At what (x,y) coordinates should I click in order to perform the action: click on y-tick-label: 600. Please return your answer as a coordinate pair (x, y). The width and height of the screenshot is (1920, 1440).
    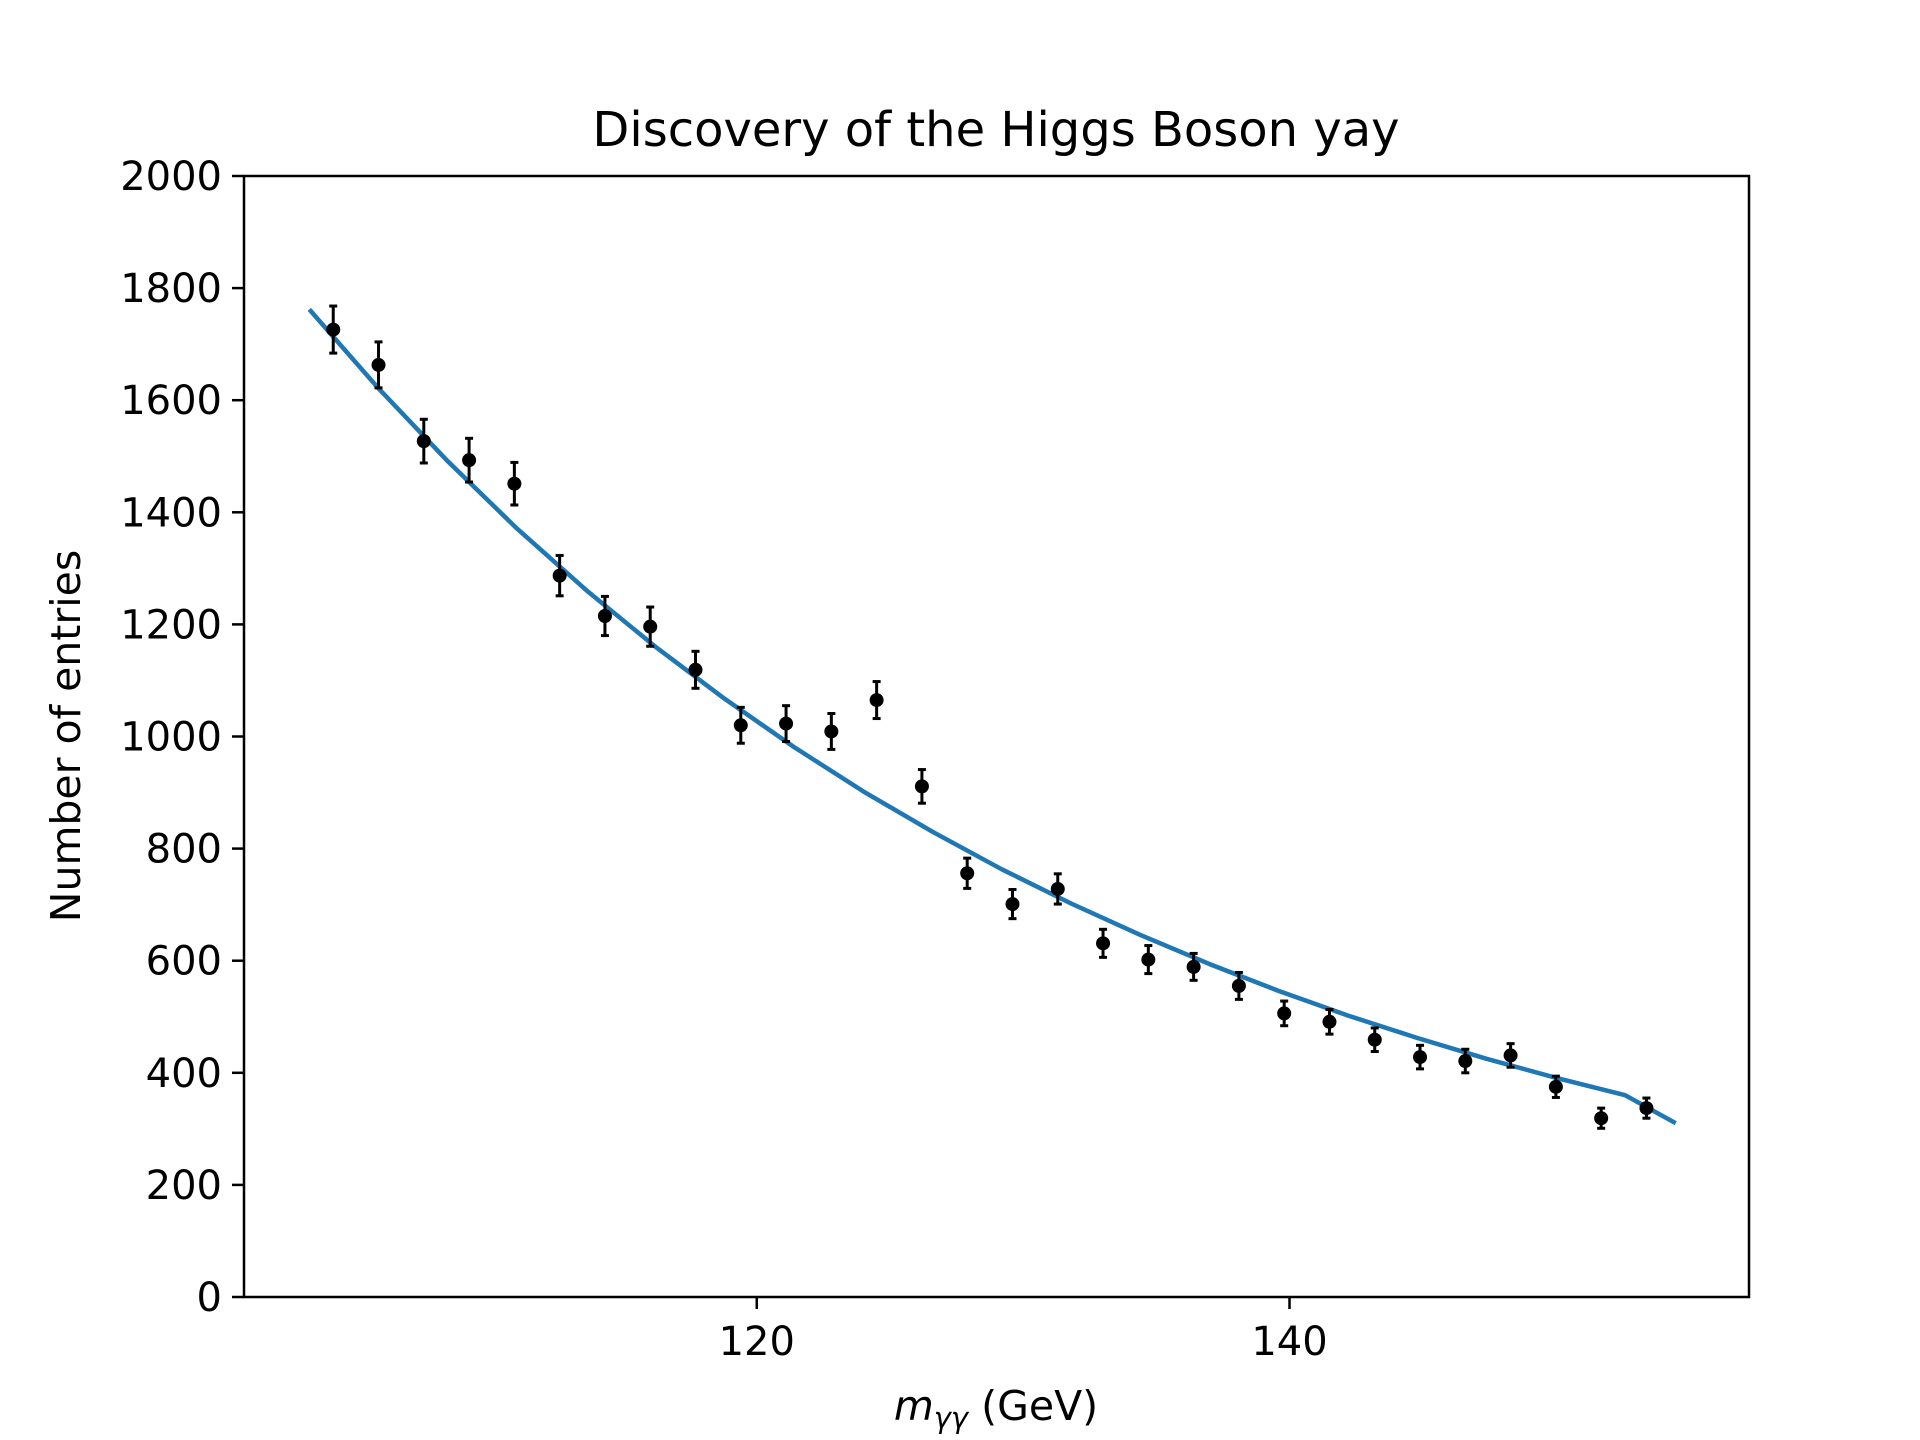
    Looking at the image, I should click on (184, 962).